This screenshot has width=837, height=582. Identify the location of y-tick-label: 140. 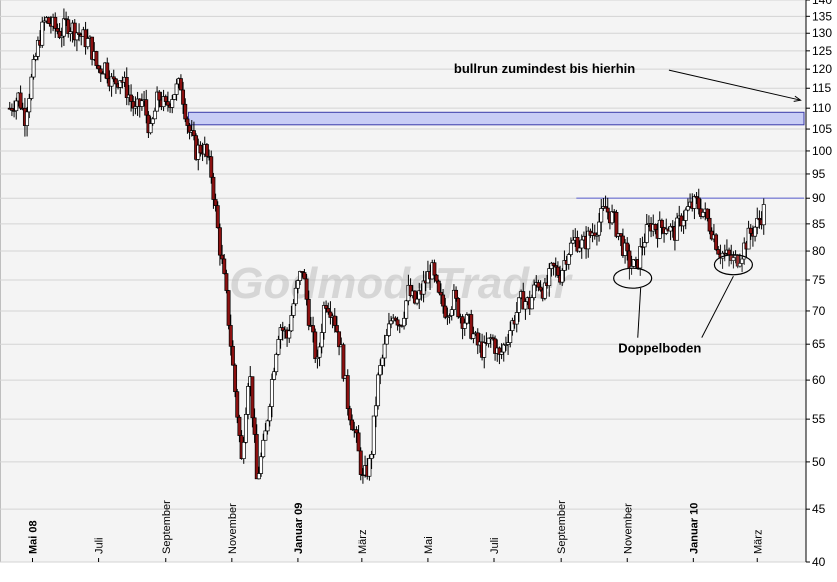
(822, 3).